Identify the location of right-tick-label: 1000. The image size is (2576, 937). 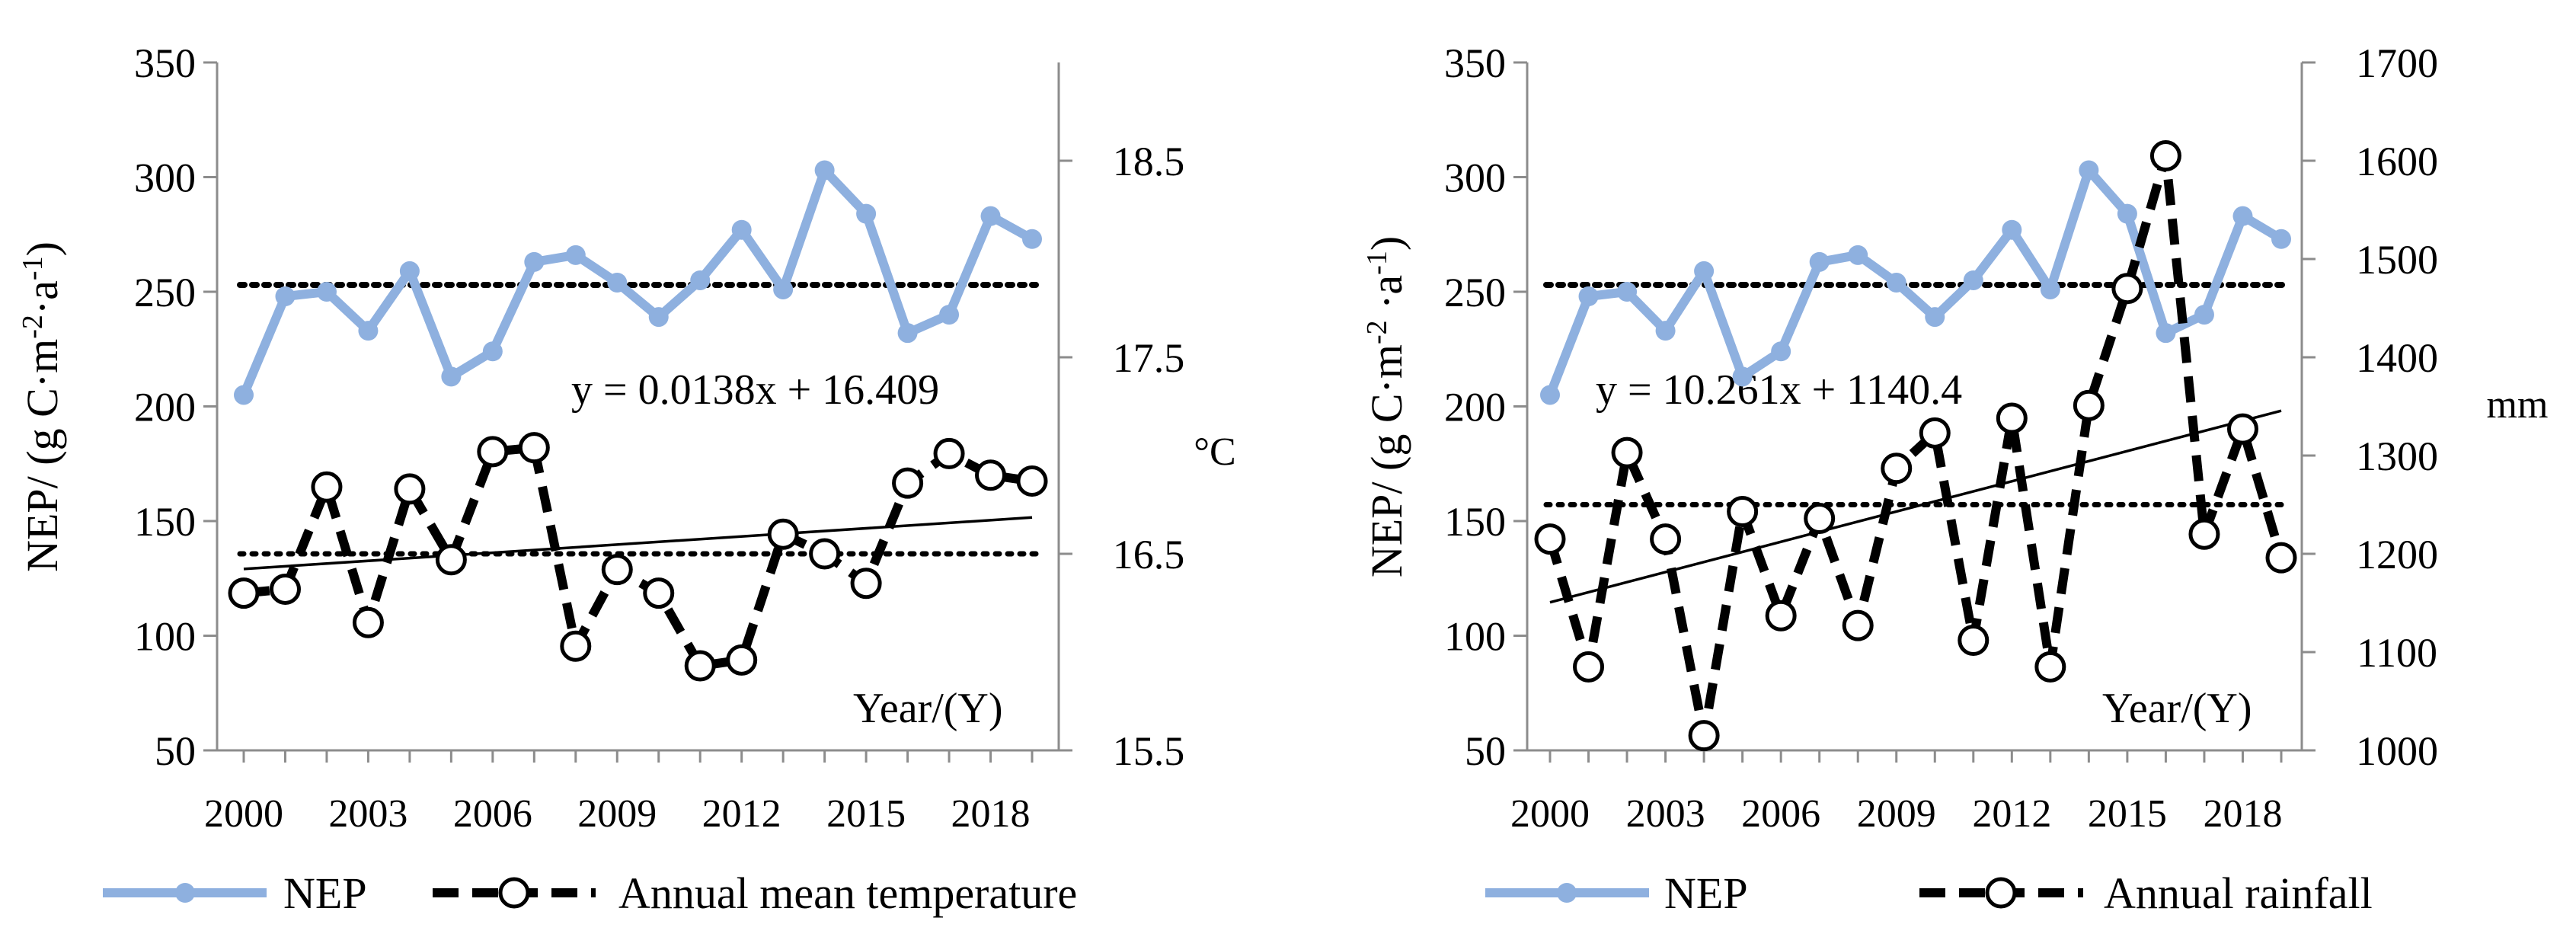
(2397, 751).